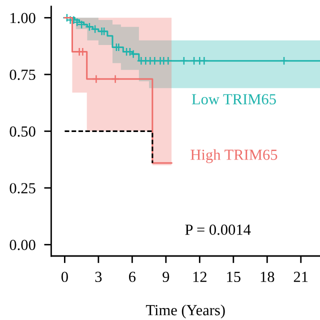  I want to click on x-tick-label: 6, so click(132, 277).